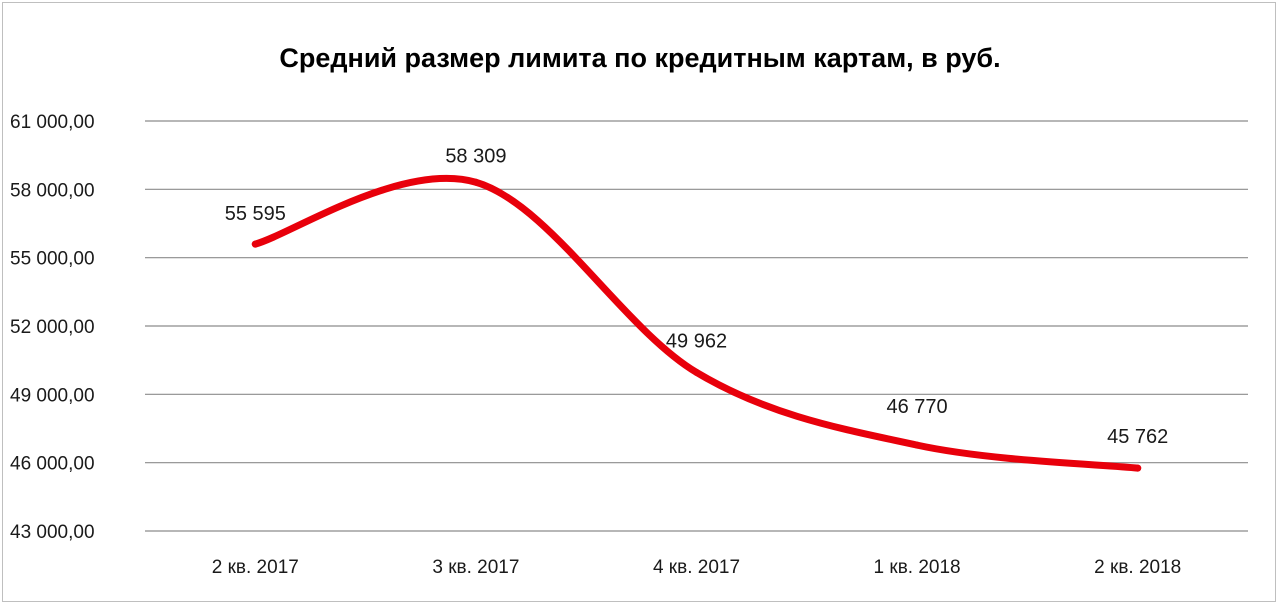  I want to click on x-tick-label: 4 кв. 2017, so click(696, 567).